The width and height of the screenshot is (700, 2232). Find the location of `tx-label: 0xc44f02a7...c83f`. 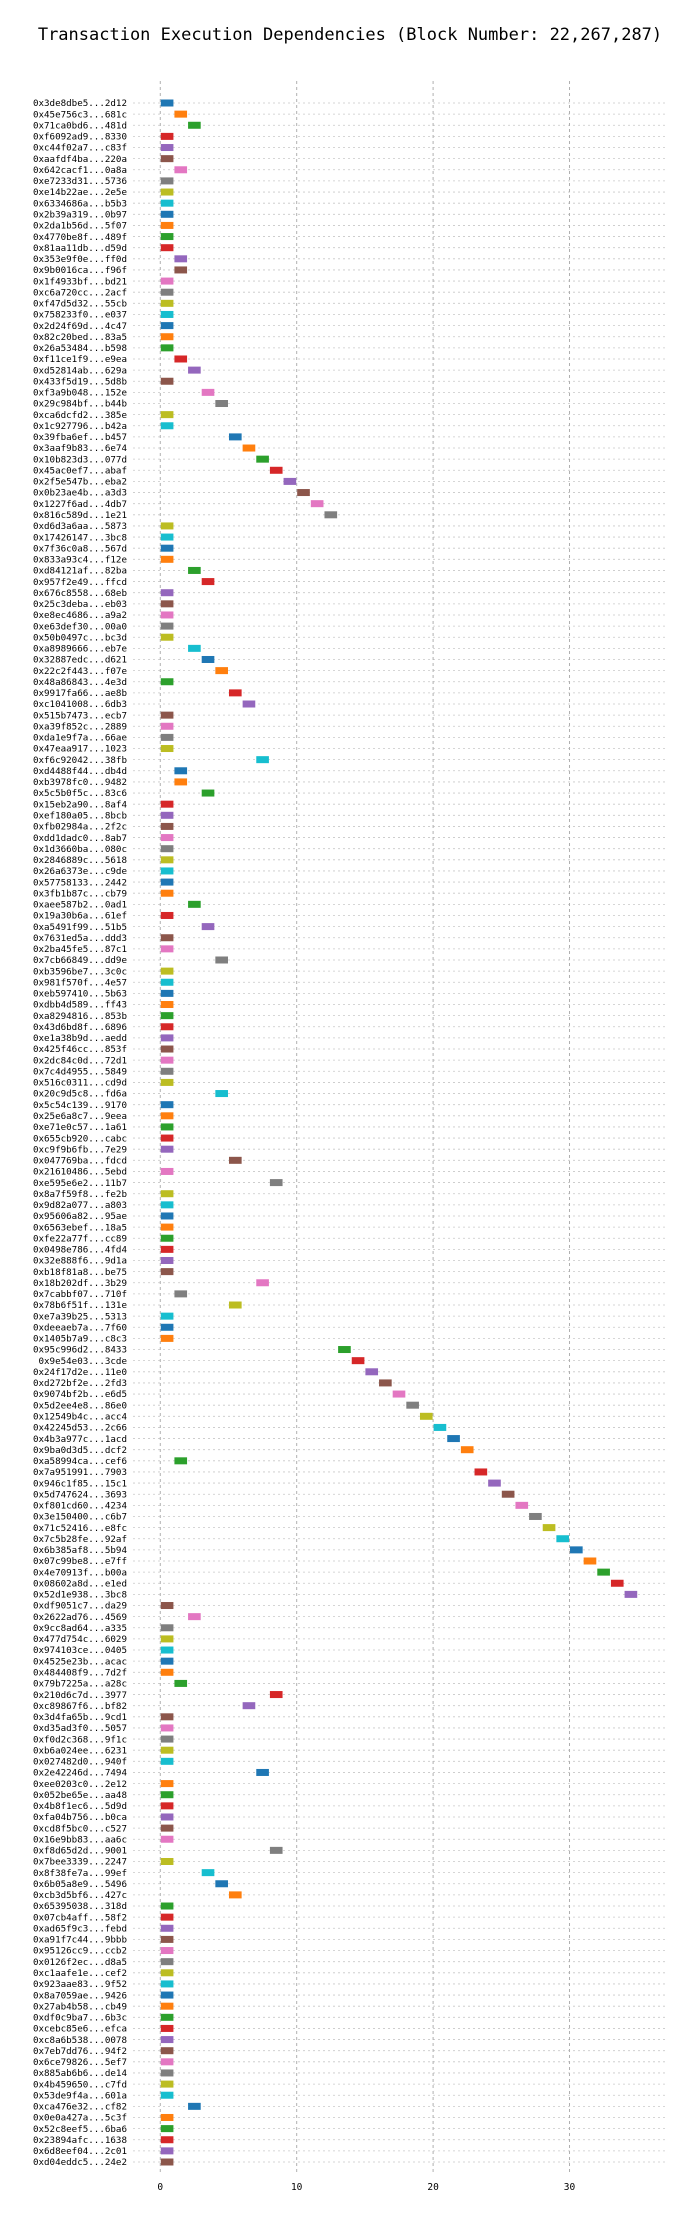

tx-label: 0xc44f02a7...c83f is located at coordinates (80, 148).